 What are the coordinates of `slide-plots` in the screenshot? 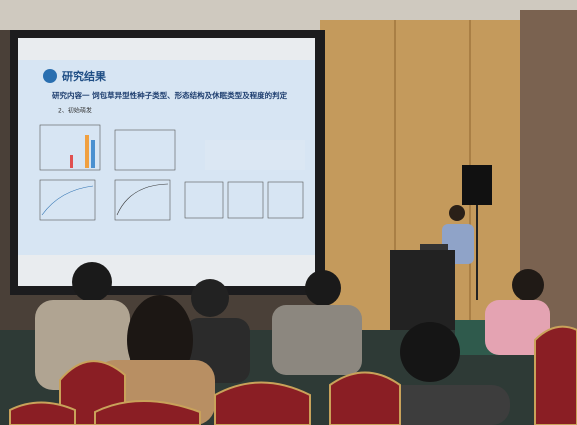 It's located at (171, 172).